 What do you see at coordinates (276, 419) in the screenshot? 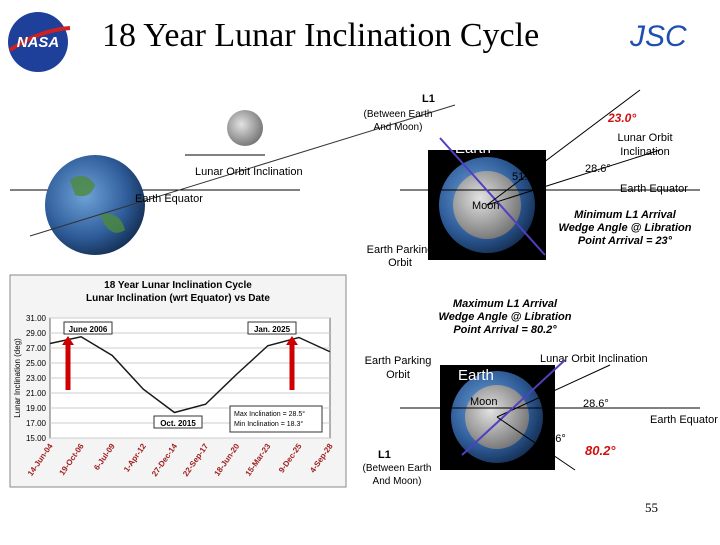
I see `stats-box` at bounding box center [276, 419].